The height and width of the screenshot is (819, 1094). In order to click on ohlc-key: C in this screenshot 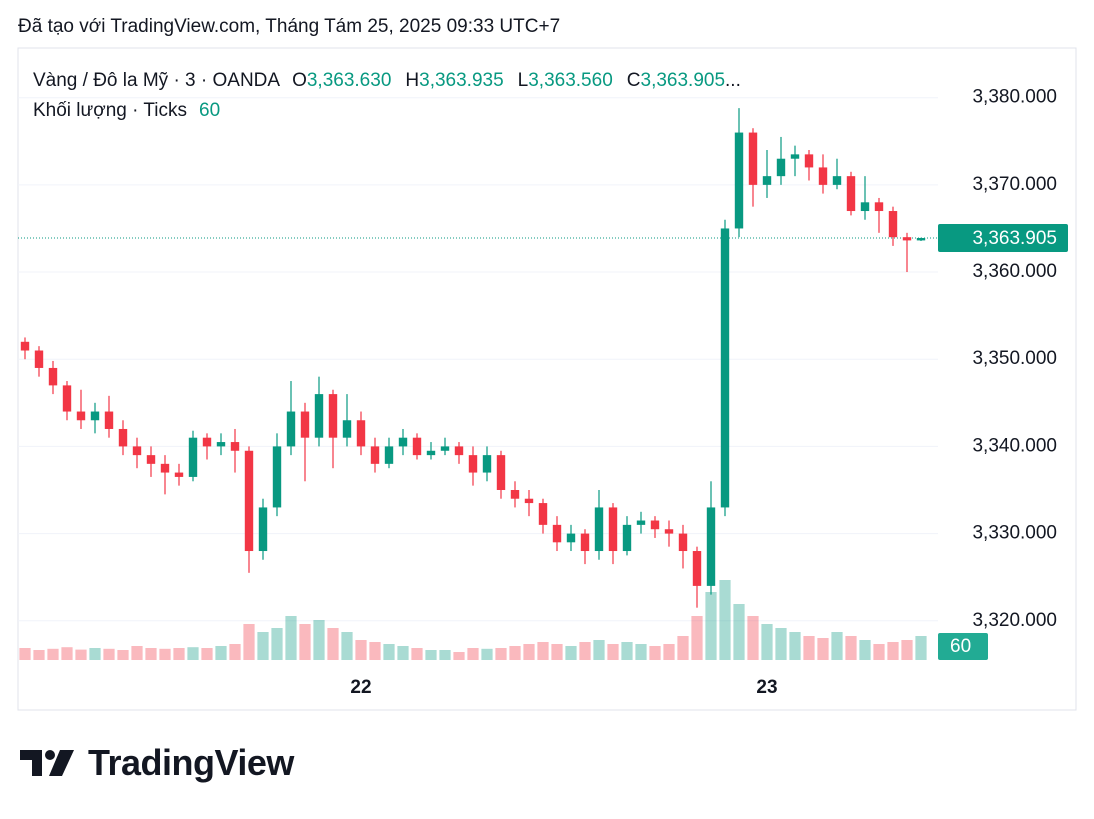, I will do `click(633, 80)`.